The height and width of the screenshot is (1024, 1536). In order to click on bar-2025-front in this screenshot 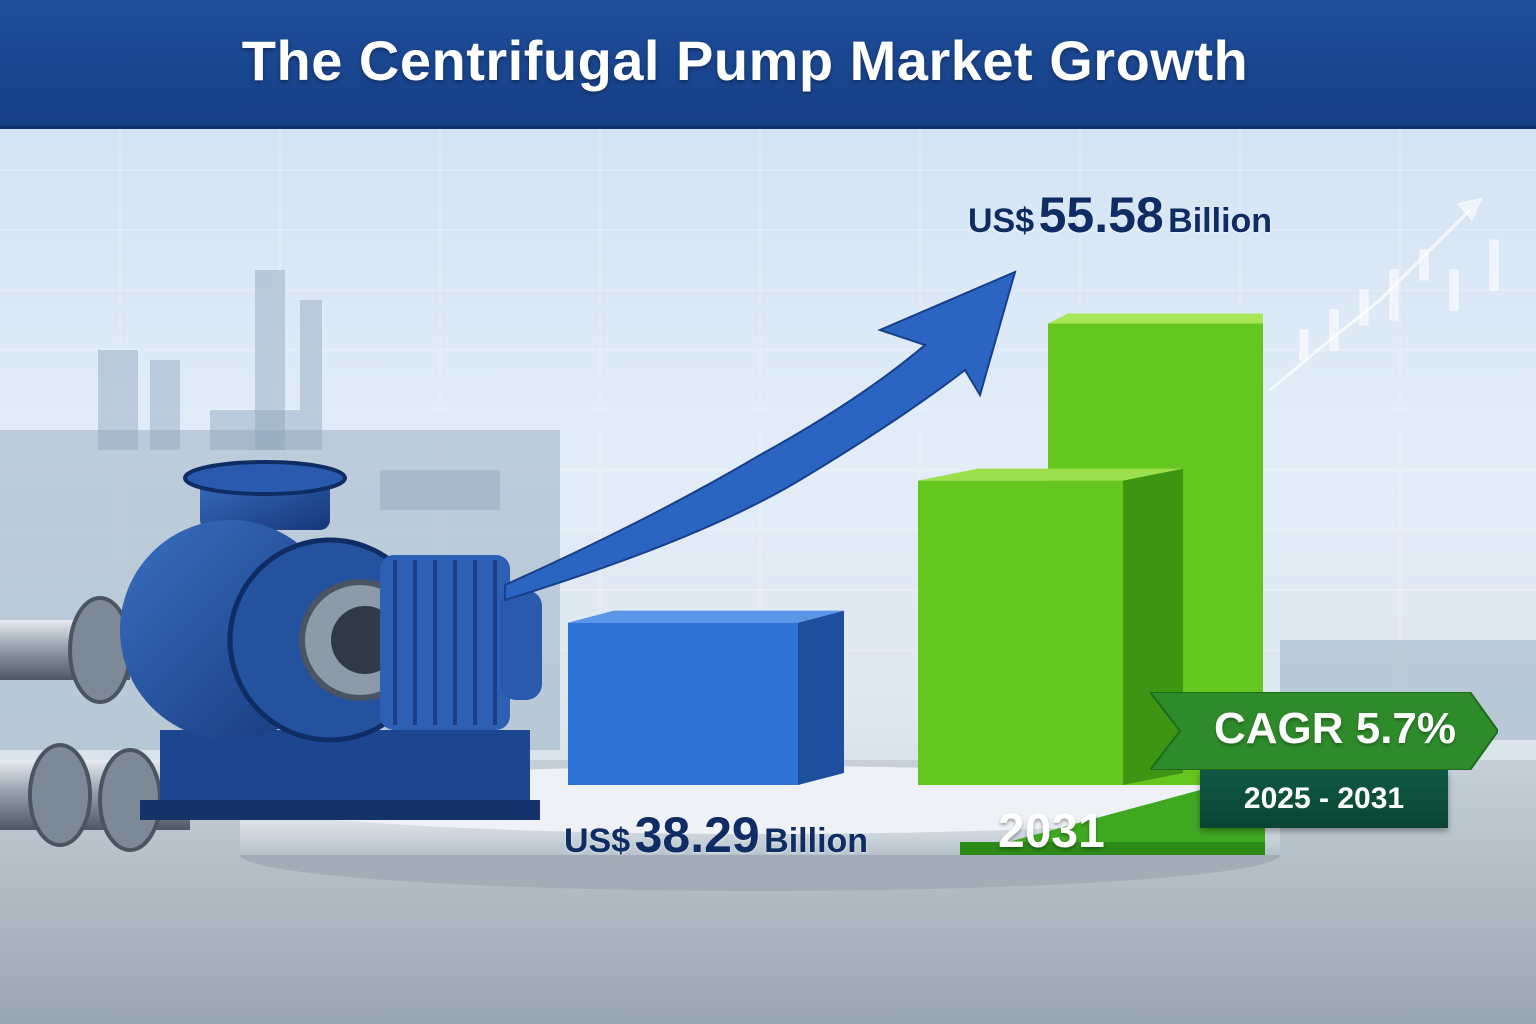, I will do `click(683, 703)`.